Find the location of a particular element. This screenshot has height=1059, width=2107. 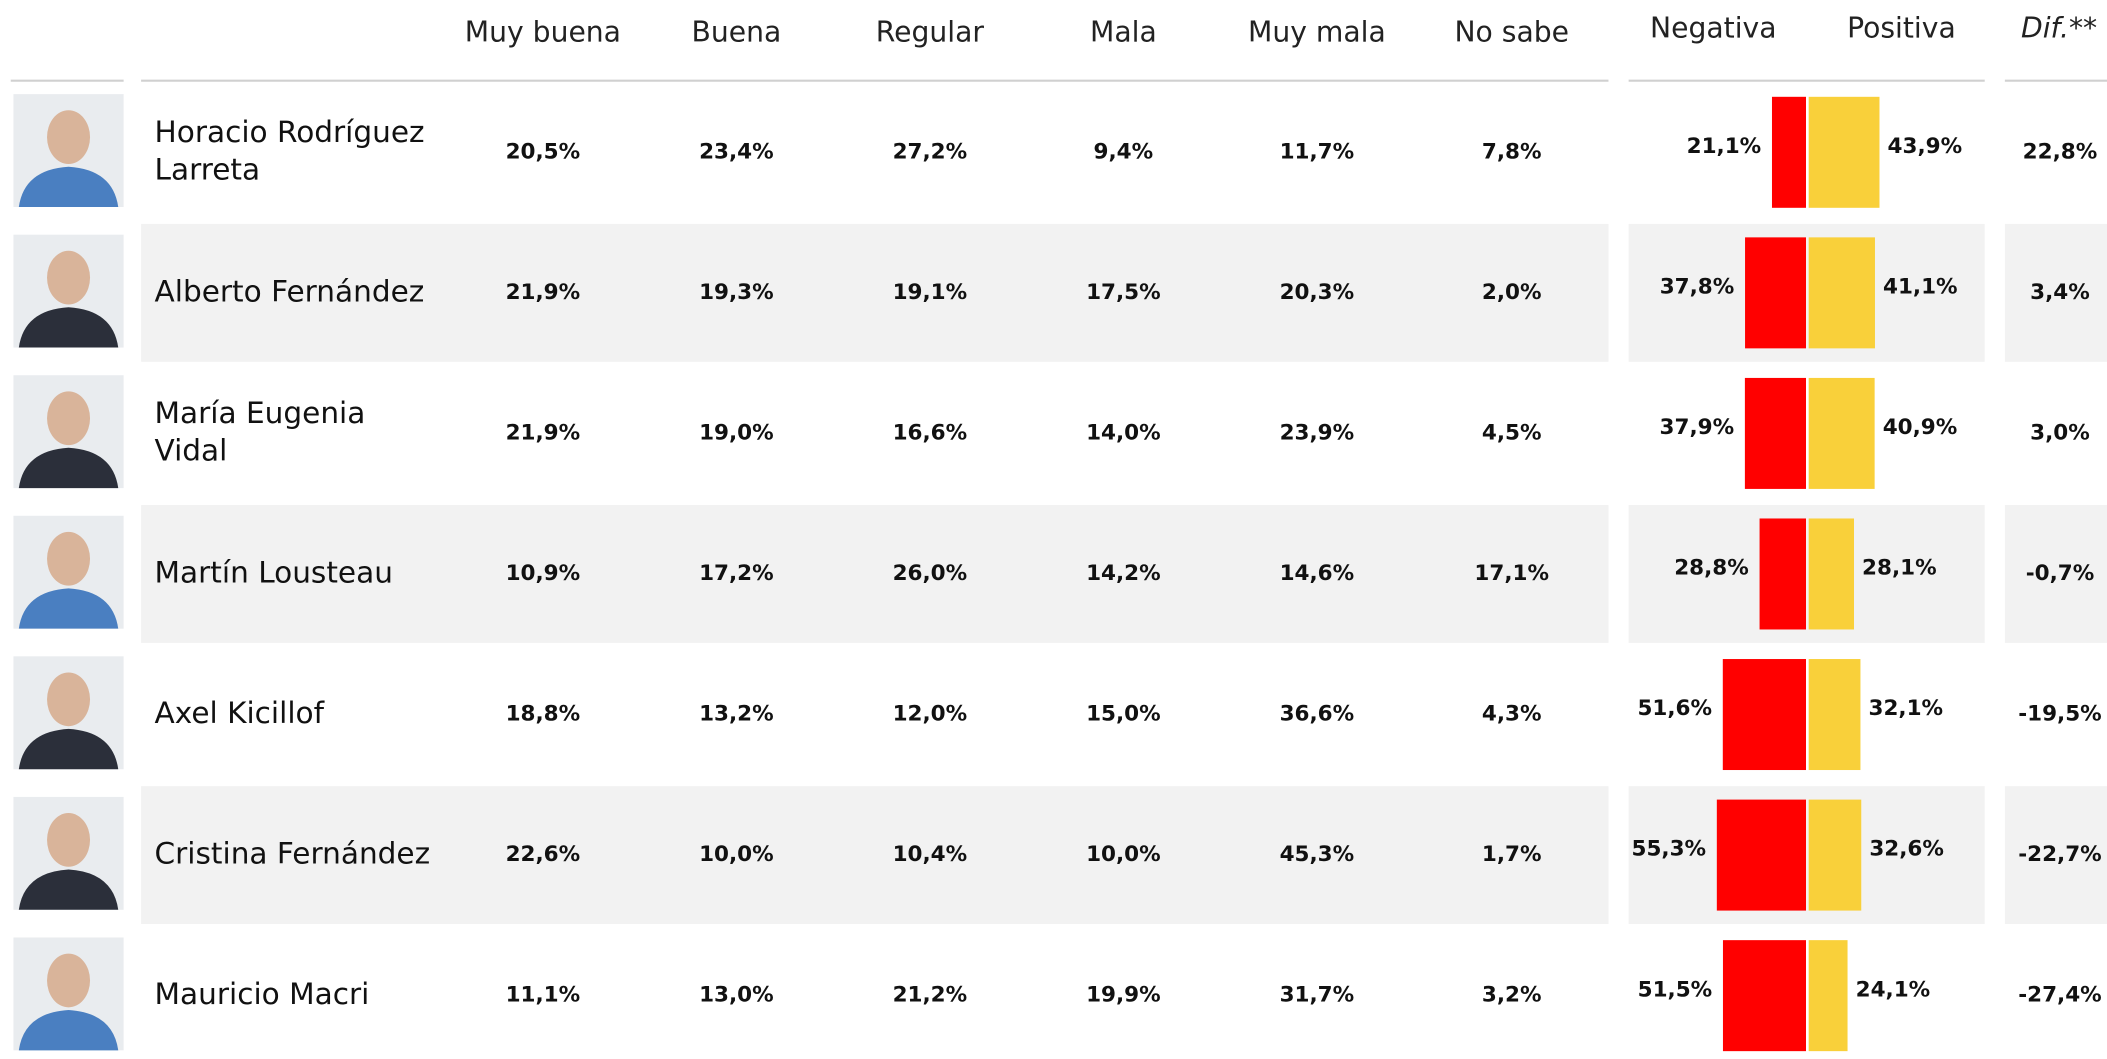

candidate-name: Larreta is located at coordinates (208, 170).